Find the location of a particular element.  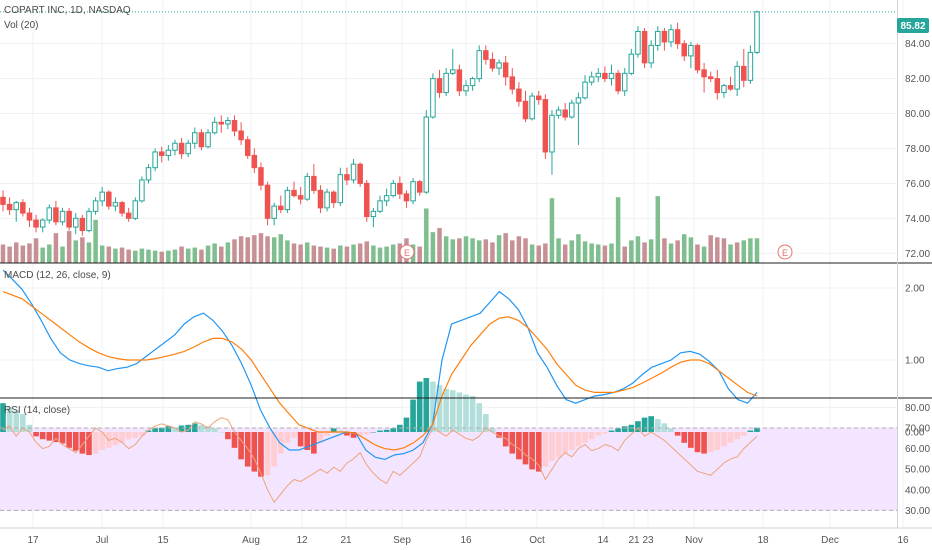

symbol-title: COPART INC, 1D, NASDAQ is located at coordinates (67, 10).